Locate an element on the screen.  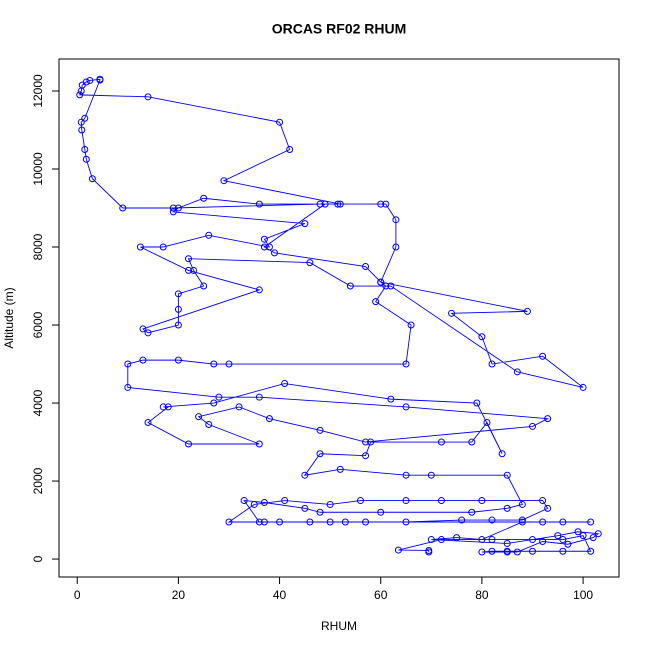
x-tick-label: 100 is located at coordinates (583, 595).